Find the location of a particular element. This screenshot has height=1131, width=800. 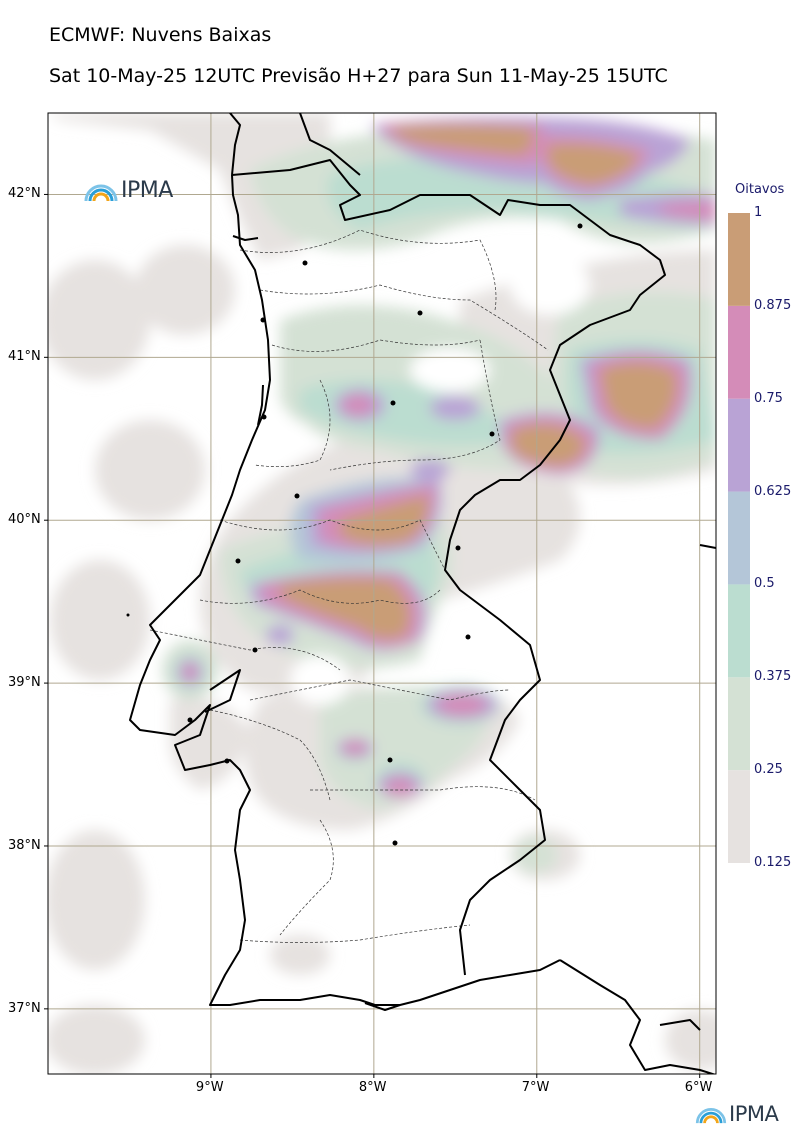

map-title: ECMWF: Nuvens Baixas is located at coordinates (160, 35).